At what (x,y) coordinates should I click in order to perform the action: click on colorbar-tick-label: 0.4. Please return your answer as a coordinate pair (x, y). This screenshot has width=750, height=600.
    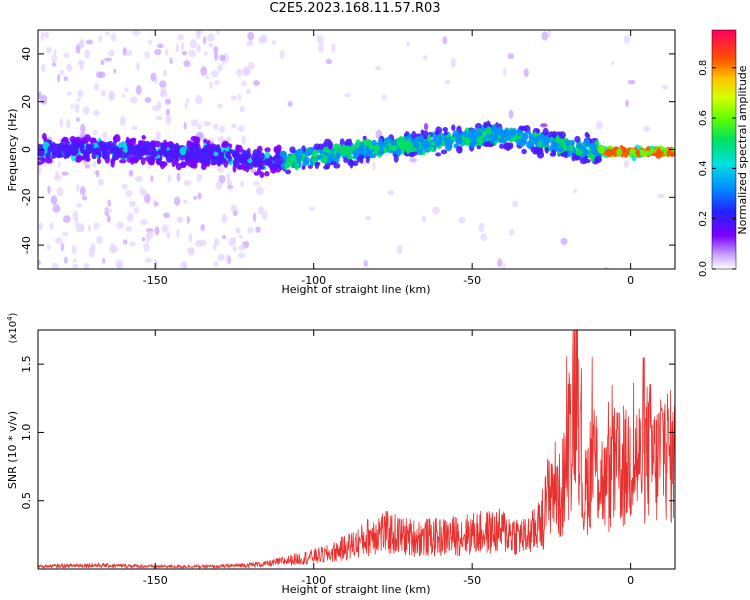
    Looking at the image, I should click on (703, 168).